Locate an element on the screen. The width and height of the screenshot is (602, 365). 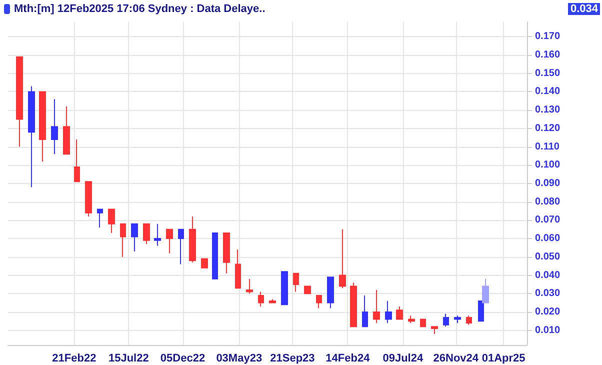
x-tick-label: 09Jul24 is located at coordinates (403, 358).